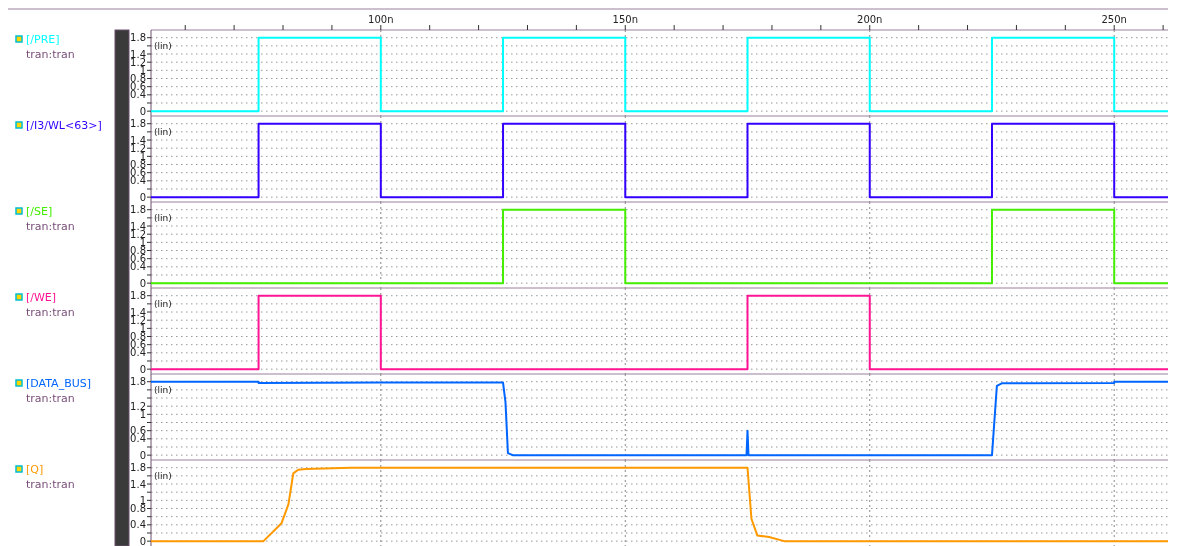  I want to click on y-tick-label: 0.4, so click(138, 525).